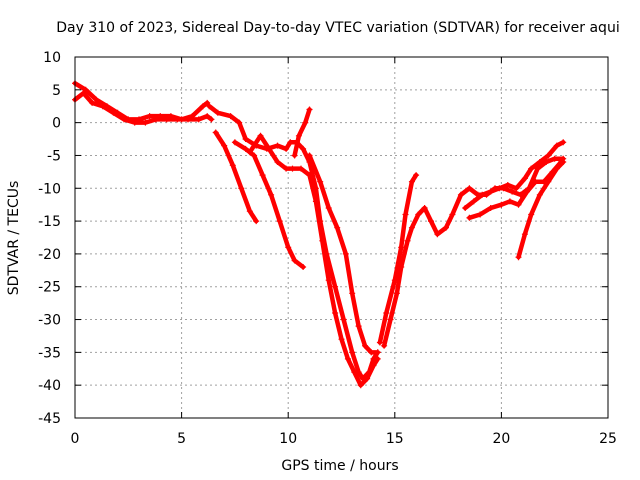 The height and width of the screenshot is (480, 640). What do you see at coordinates (49, 222) in the screenshot?
I see `y-tick-label: -15` at bounding box center [49, 222].